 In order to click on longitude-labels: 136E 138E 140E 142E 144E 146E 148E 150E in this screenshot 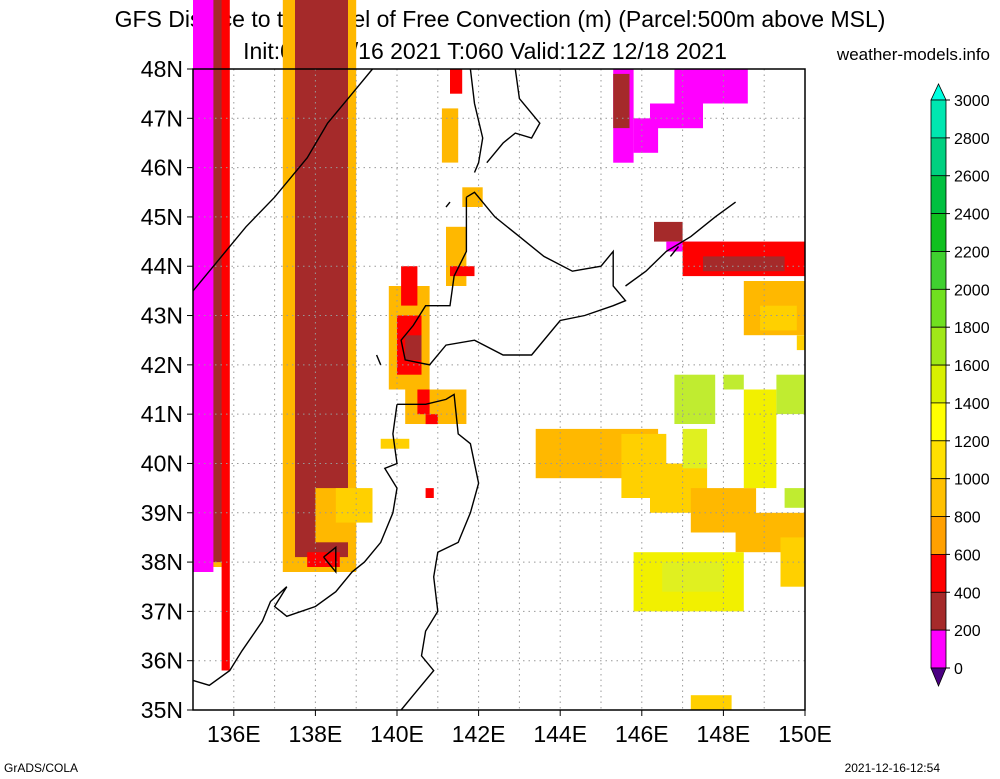, I will do `click(519, 728)`.